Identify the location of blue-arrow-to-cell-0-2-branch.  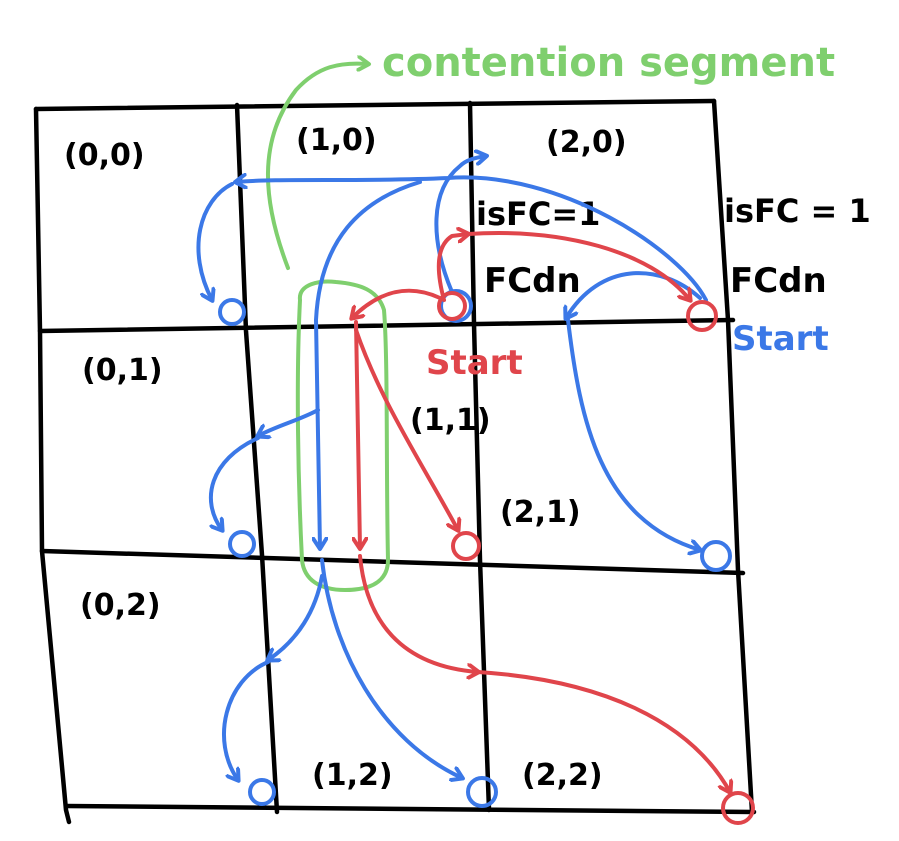
(296, 617).